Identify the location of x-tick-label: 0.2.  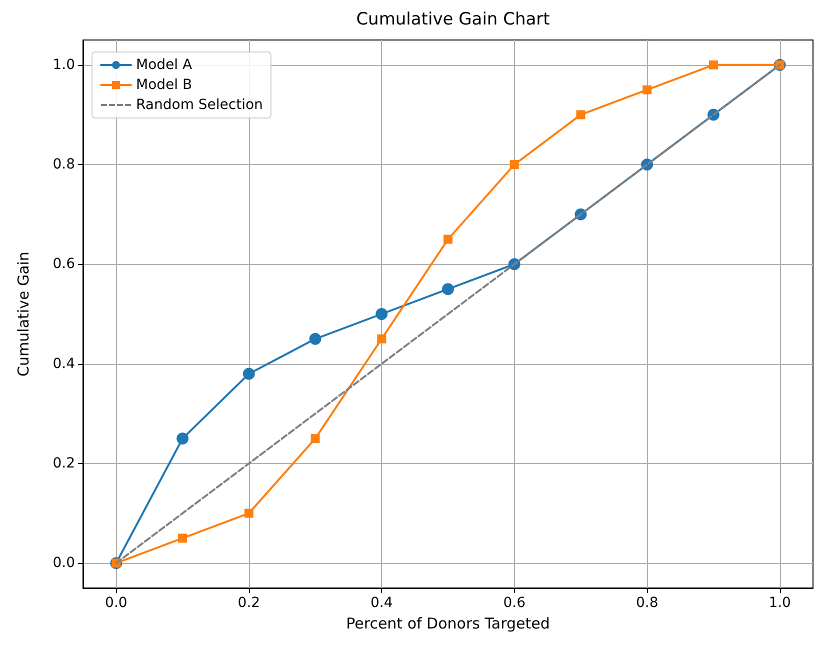
(249, 603).